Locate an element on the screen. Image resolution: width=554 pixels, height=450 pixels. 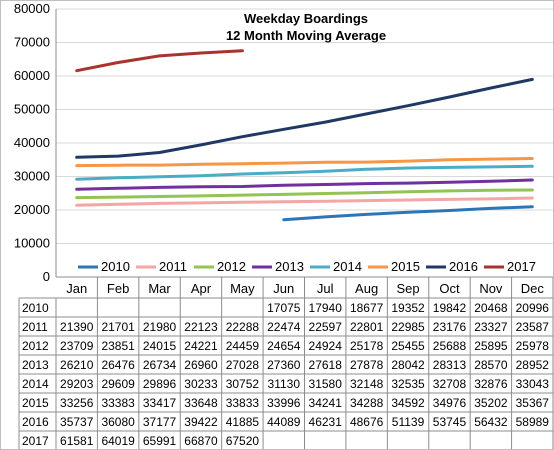
table-cell: 34592 is located at coordinates (408, 403).